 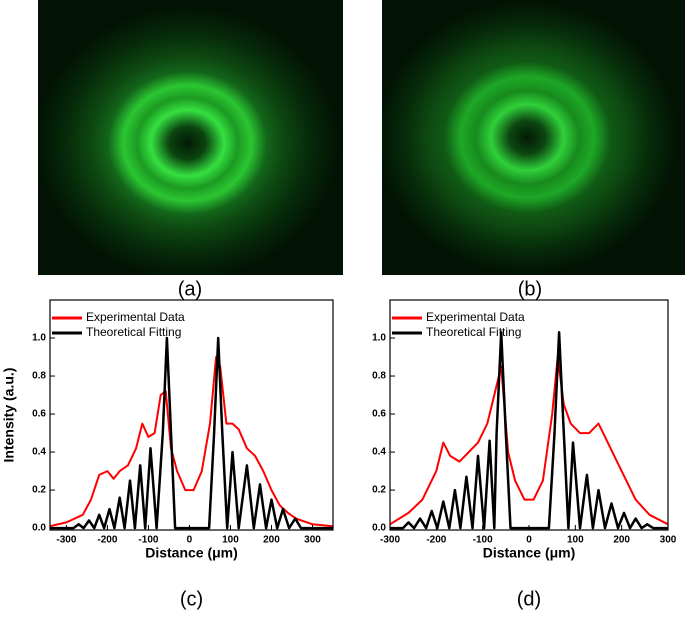 I want to click on caption: (c), so click(x=191, y=599).